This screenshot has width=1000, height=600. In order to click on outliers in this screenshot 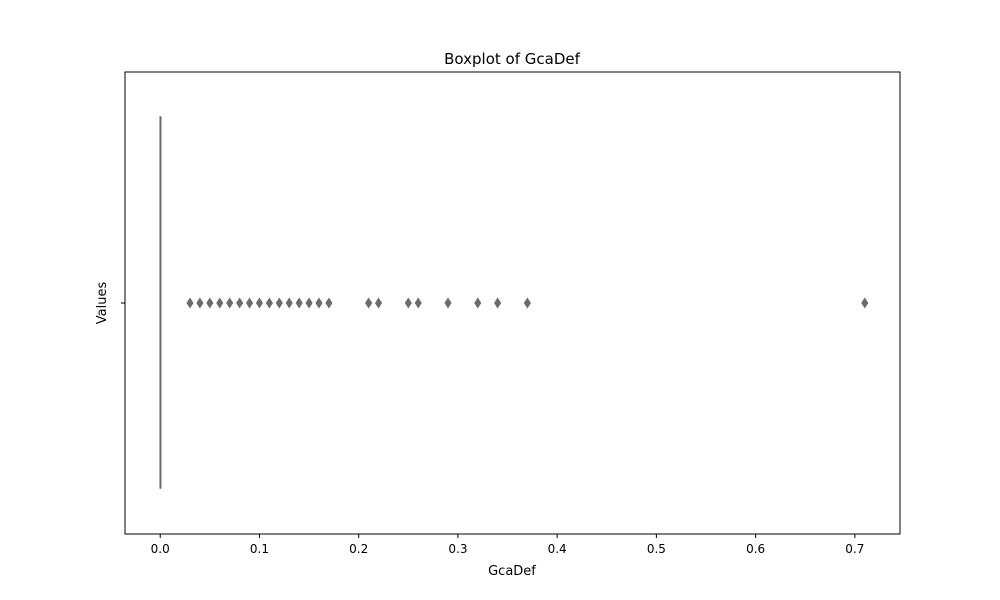, I will do `click(527, 303)`.